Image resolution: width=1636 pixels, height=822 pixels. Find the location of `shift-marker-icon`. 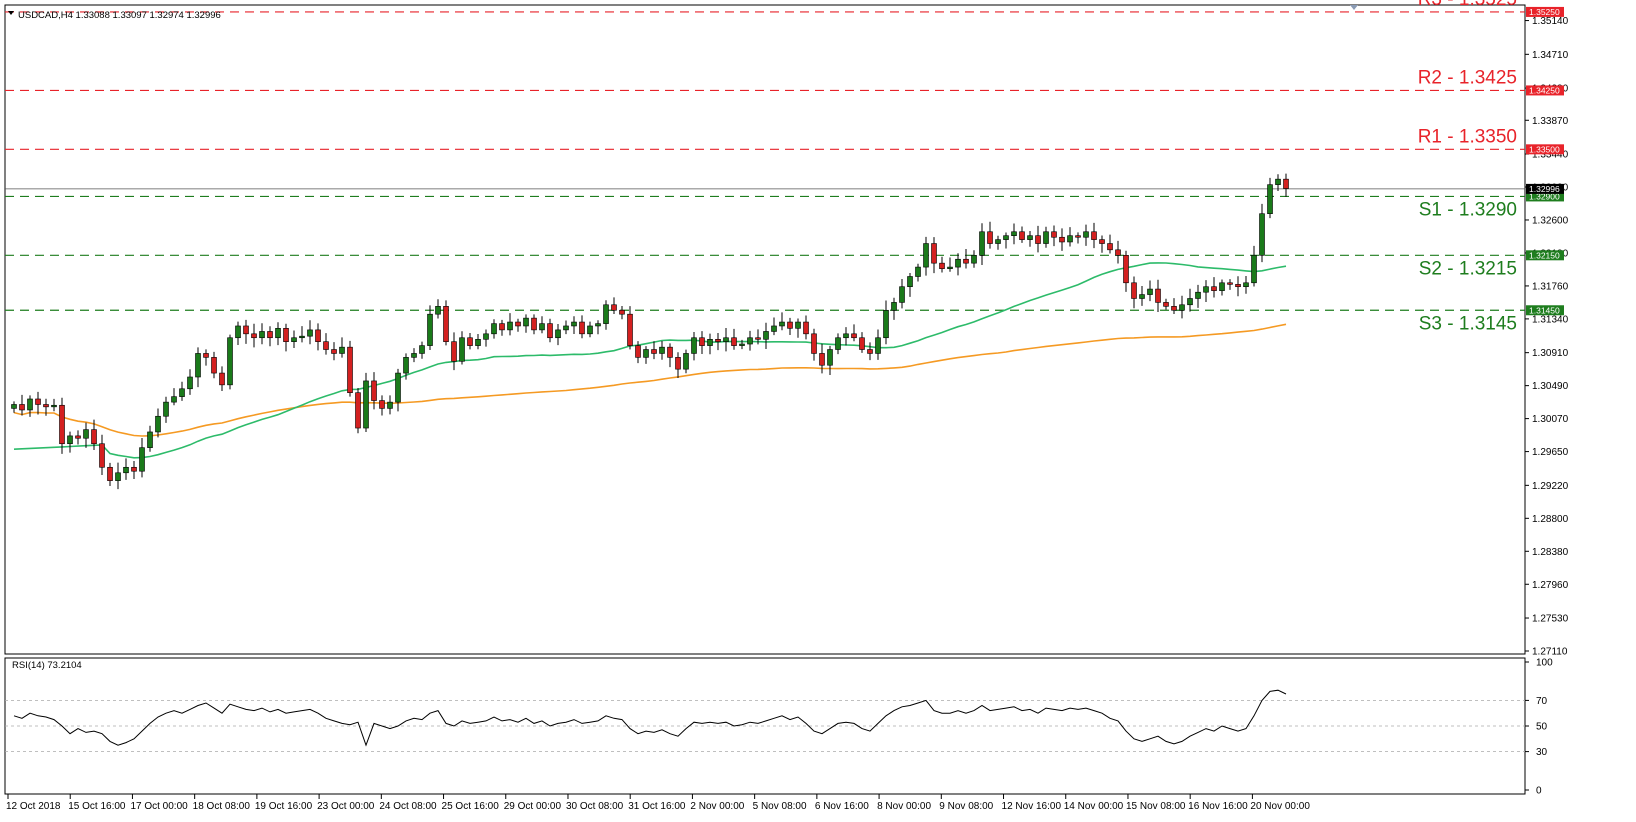

shift-marker-icon is located at coordinates (1354, 7).